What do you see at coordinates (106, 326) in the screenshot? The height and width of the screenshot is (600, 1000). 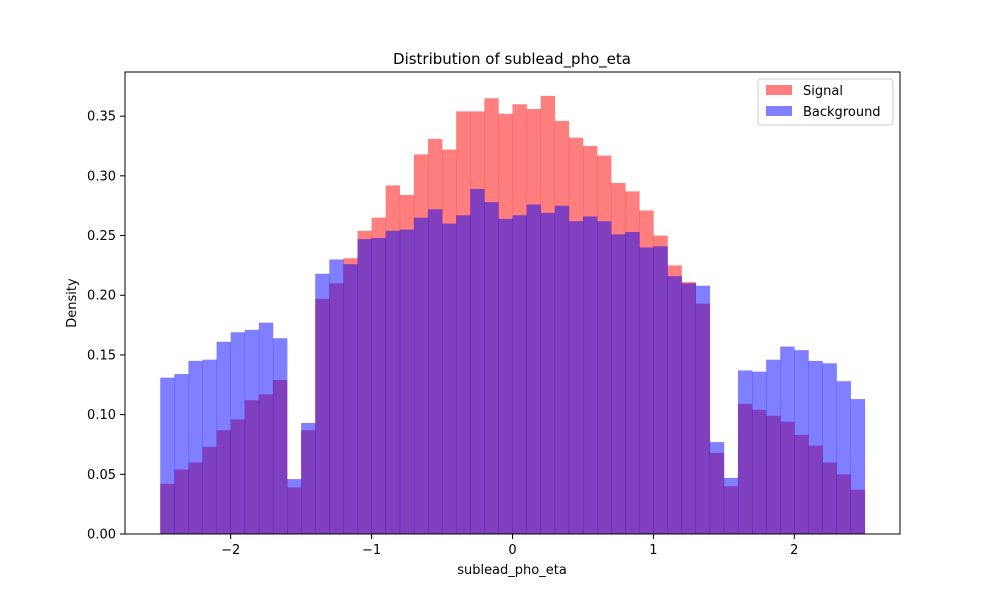 I see `y-axis-ticks: 0.00 0.05 0.10 0.15 0.20 0.25 0.30 0.35` at bounding box center [106, 326].